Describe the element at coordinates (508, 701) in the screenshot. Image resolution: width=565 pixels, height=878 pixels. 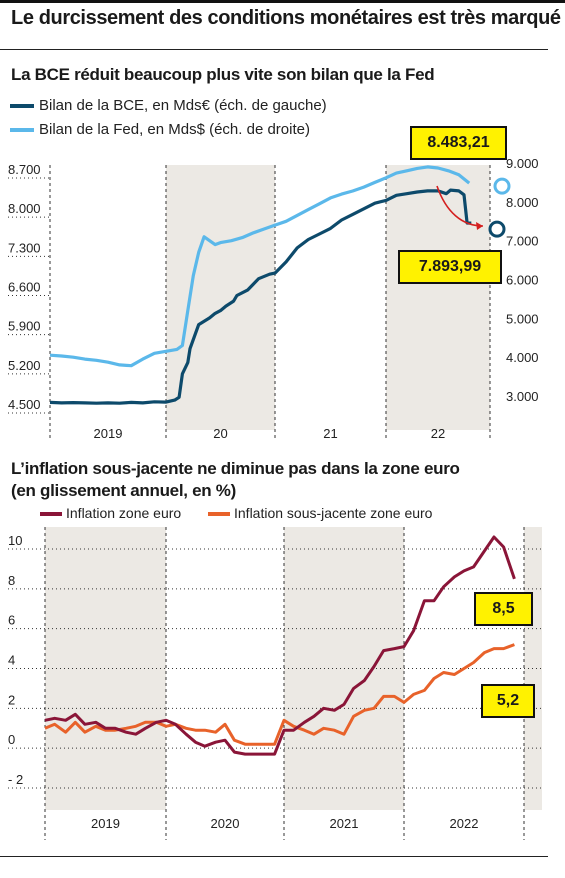
I see `chart2-callout-core: 5,2` at that location.